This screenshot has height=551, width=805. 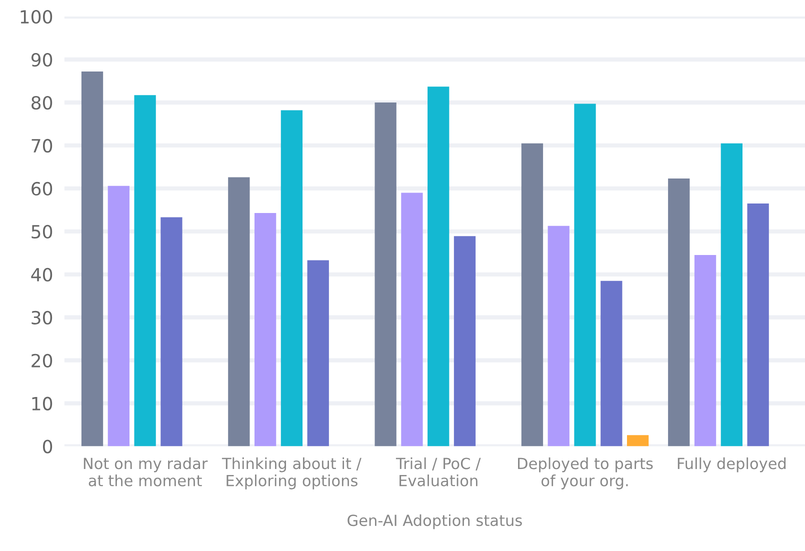 What do you see at coordinates (438, 471) in the screenshot?
I see `x-tick-label: Trial / PoC / Evaluation` at bounding box center [438, 471].